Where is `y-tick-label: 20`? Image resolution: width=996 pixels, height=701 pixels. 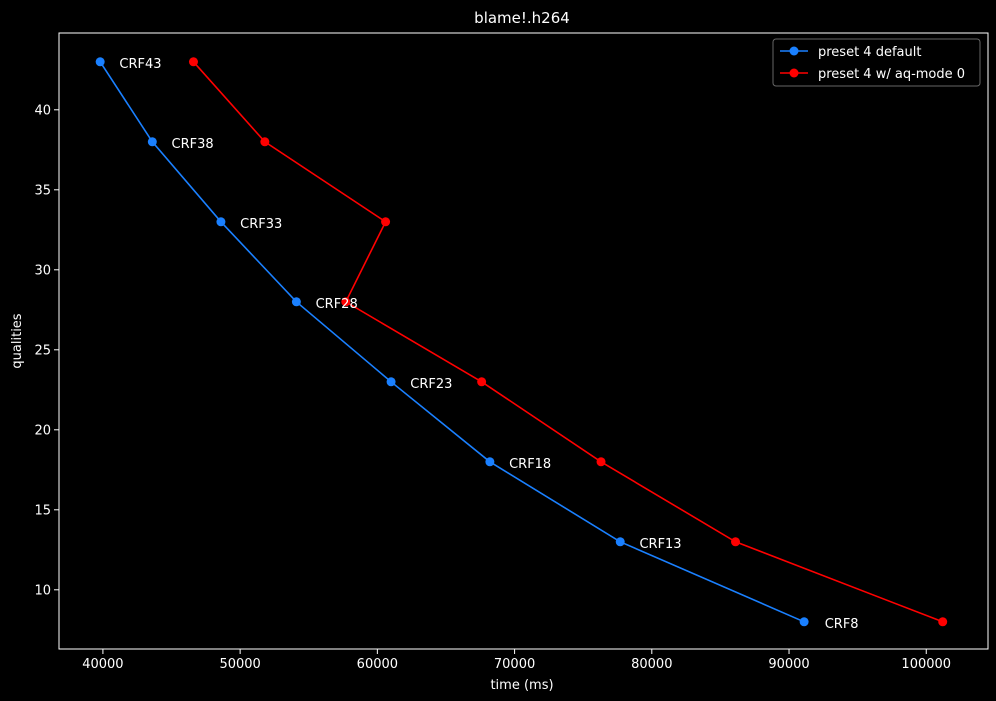 y-tick-label: 20 is located at coordinates (42, 430).